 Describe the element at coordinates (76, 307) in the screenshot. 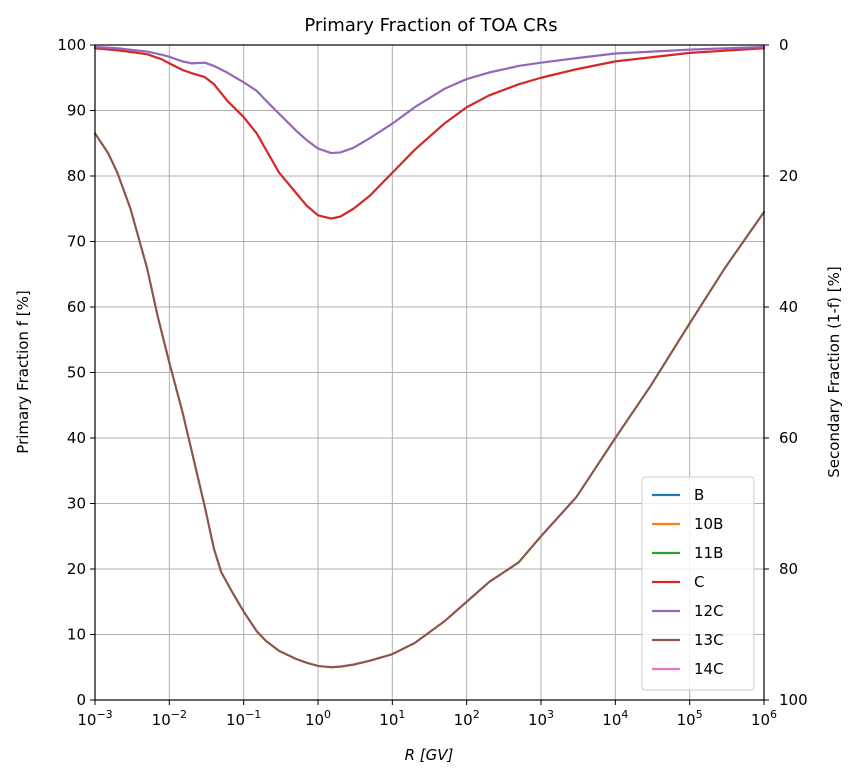

I see `y-tick-label: 60` at that location.